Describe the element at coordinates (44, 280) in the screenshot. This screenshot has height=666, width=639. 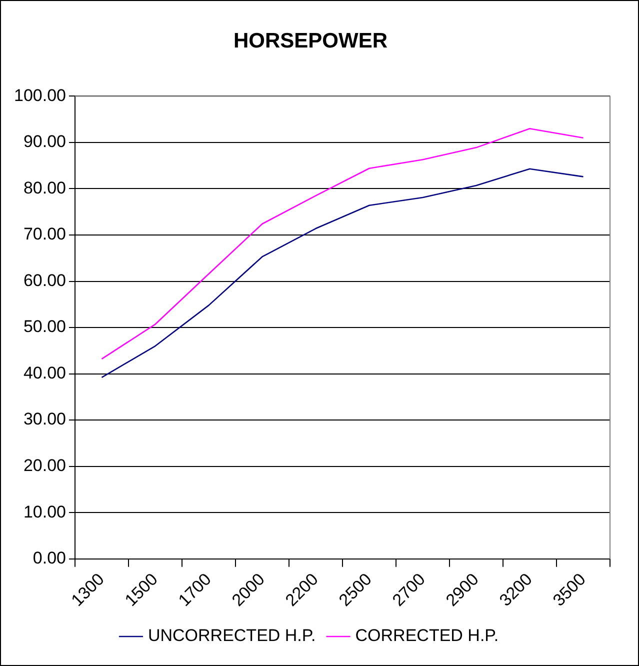
I see `y-tick-label: 60.00` at that location.